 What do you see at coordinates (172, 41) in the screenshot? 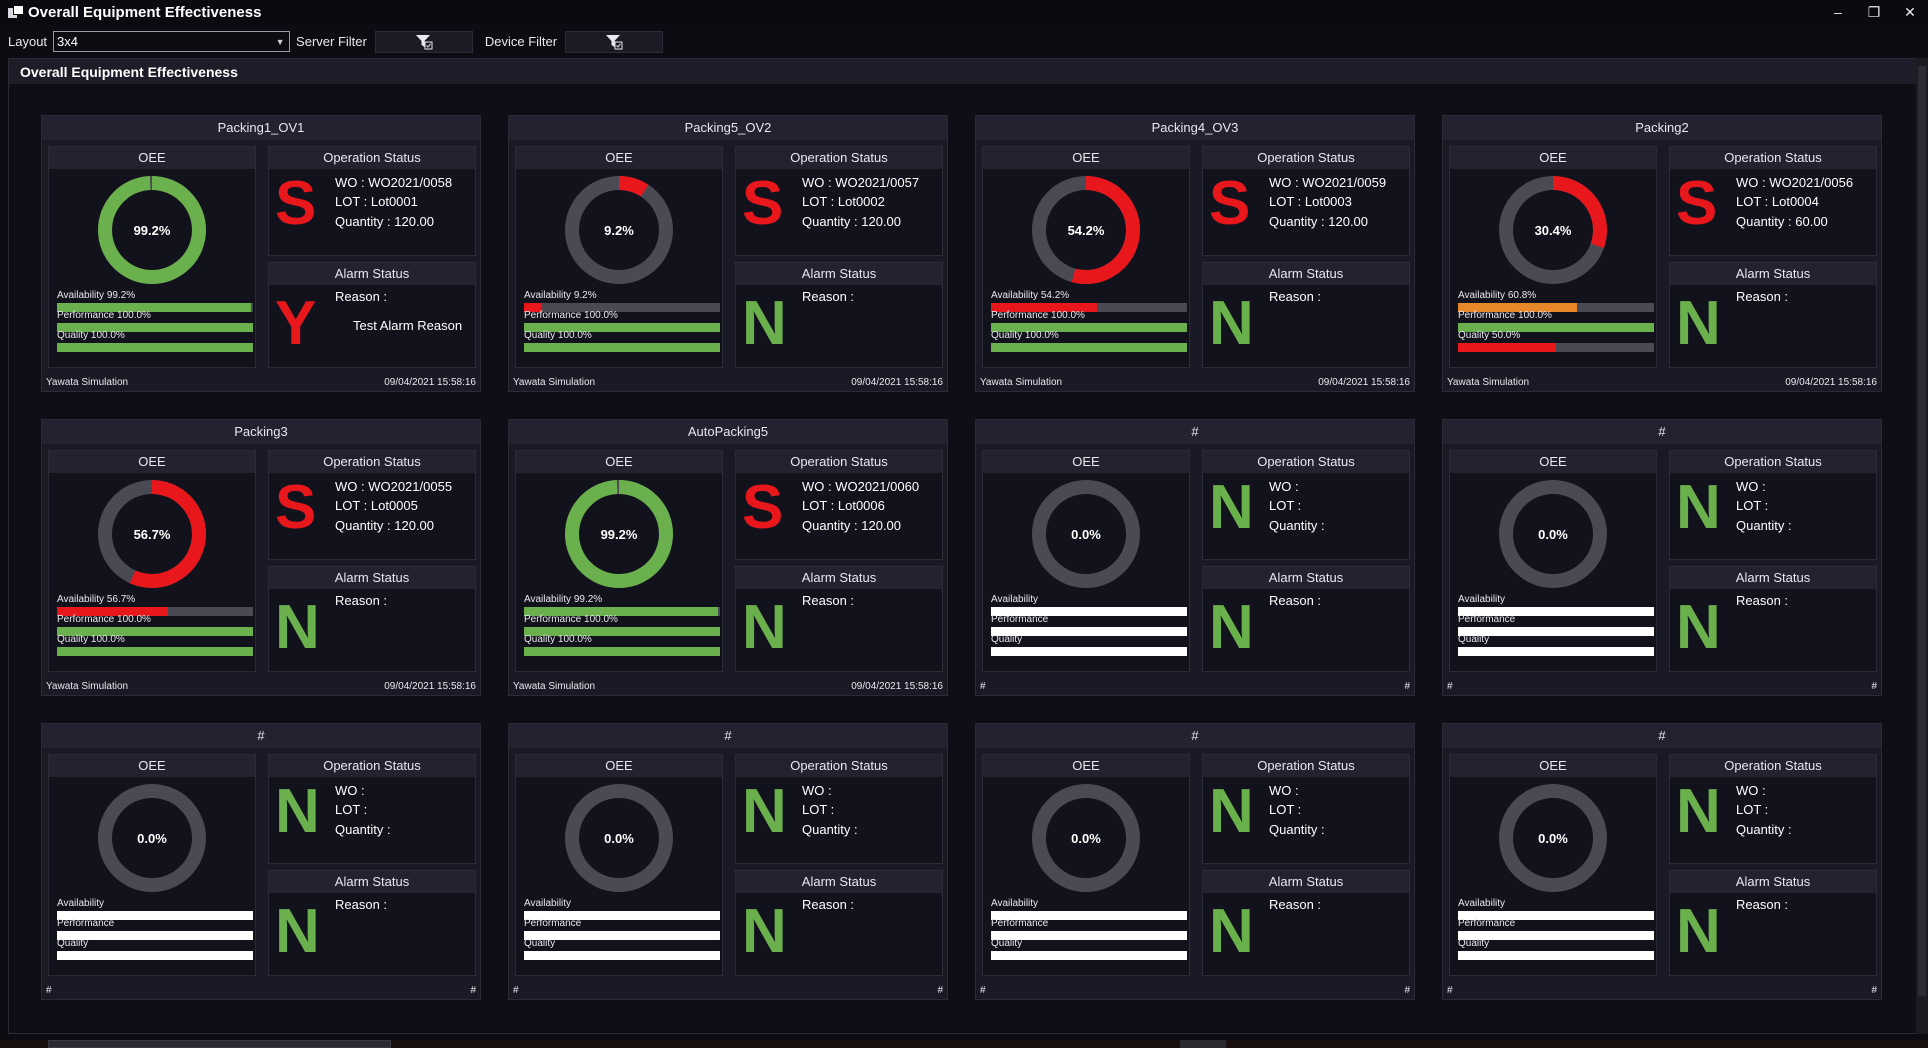
I see `layout-select: 3x4 ▼` at bounding box center [172, 41].